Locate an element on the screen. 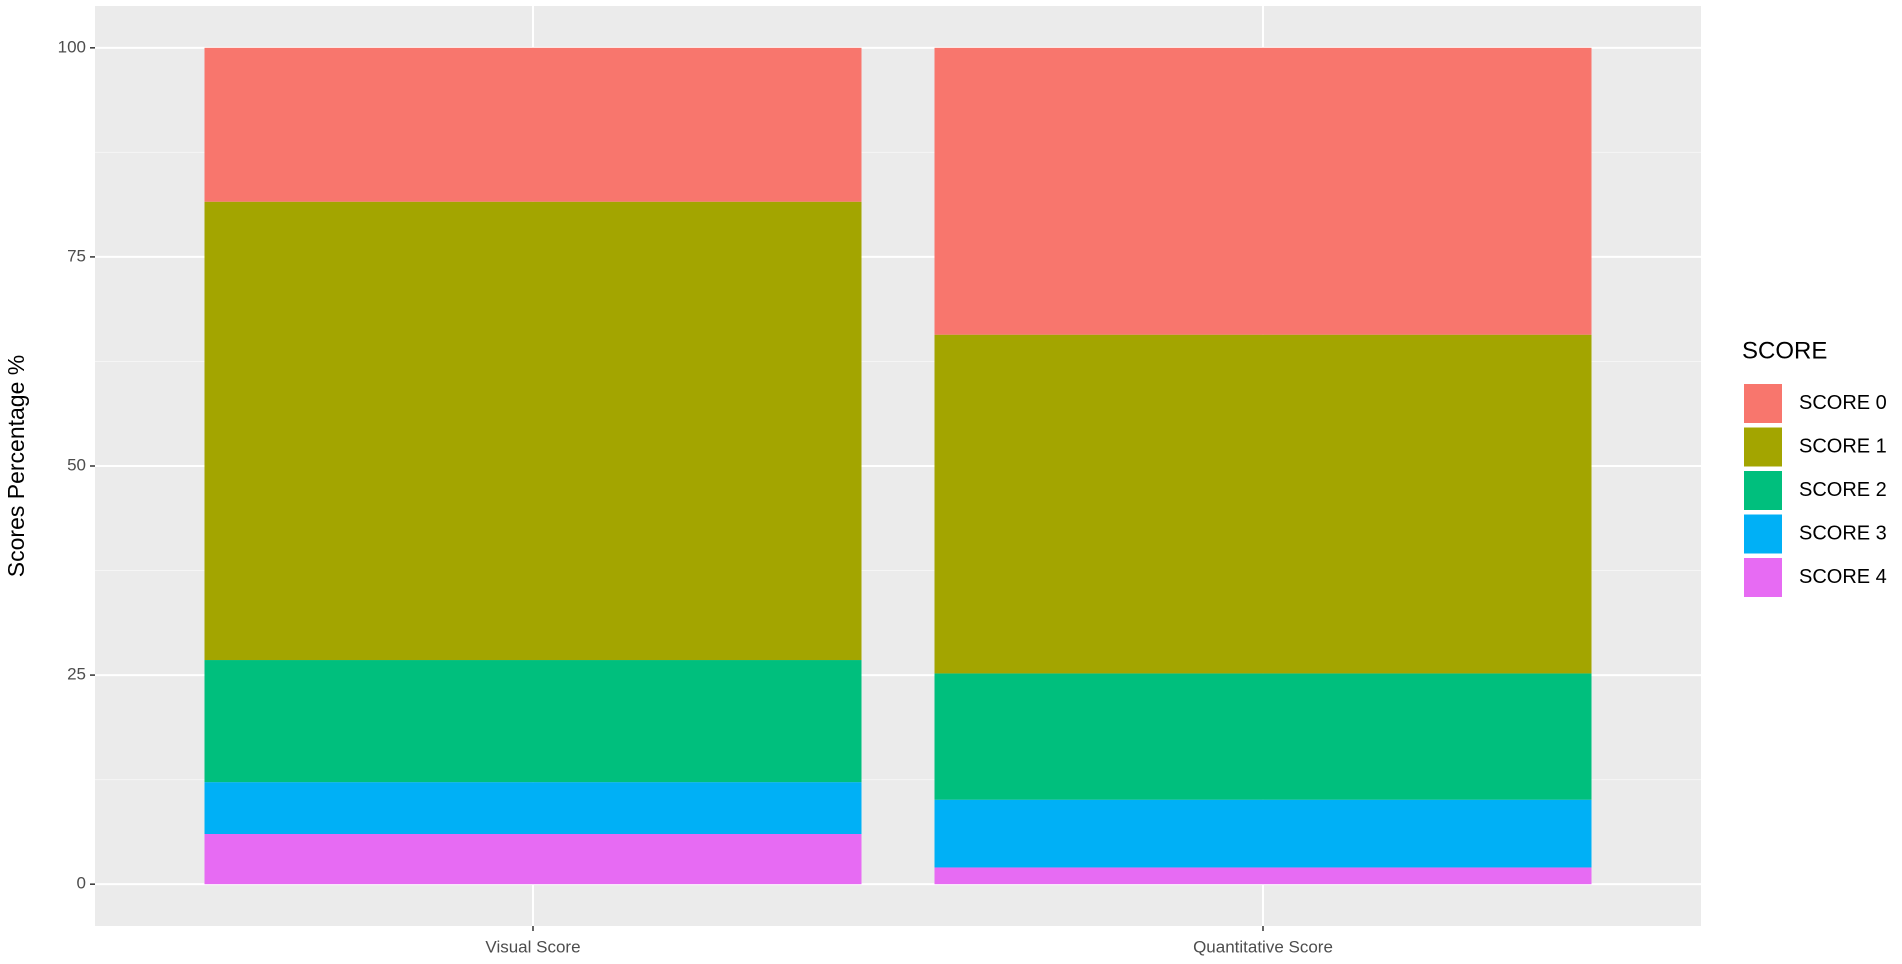  x-tick-label: Quantitative Score is located at coordinates (1263, 946).